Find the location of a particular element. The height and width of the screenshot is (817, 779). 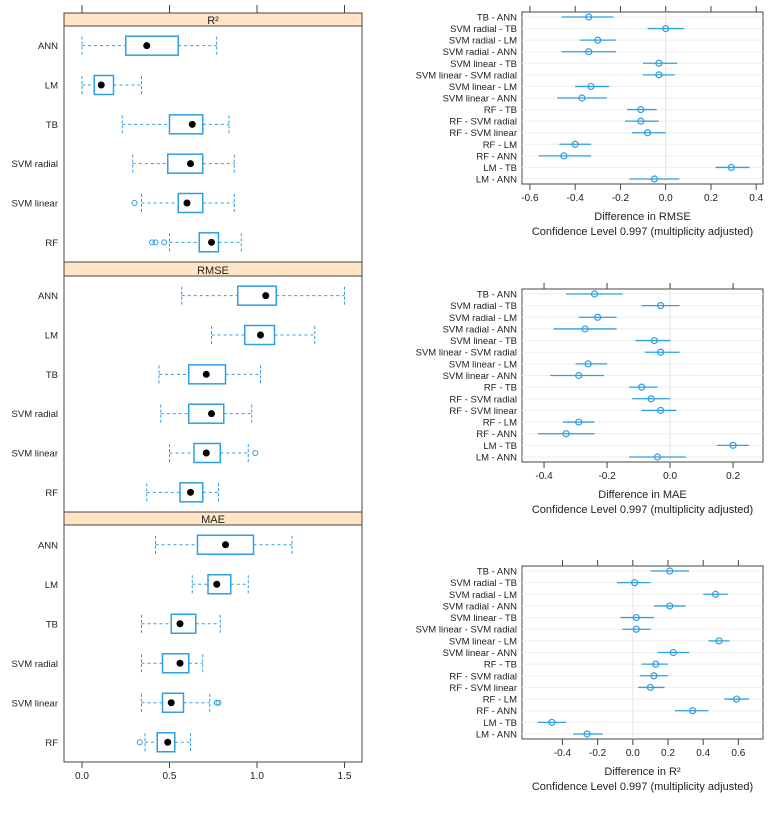

boxplot-svm-linear: SVM linear is located at coordinates (123, 203).